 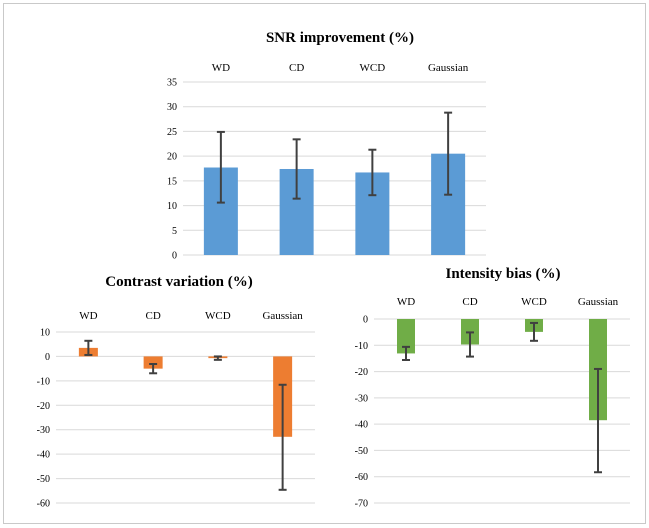 What do you see at coordinates (502, 274) in the screenshot?
I see `chart-title: Intensity bias (%)` at bounding box center [502, 274].